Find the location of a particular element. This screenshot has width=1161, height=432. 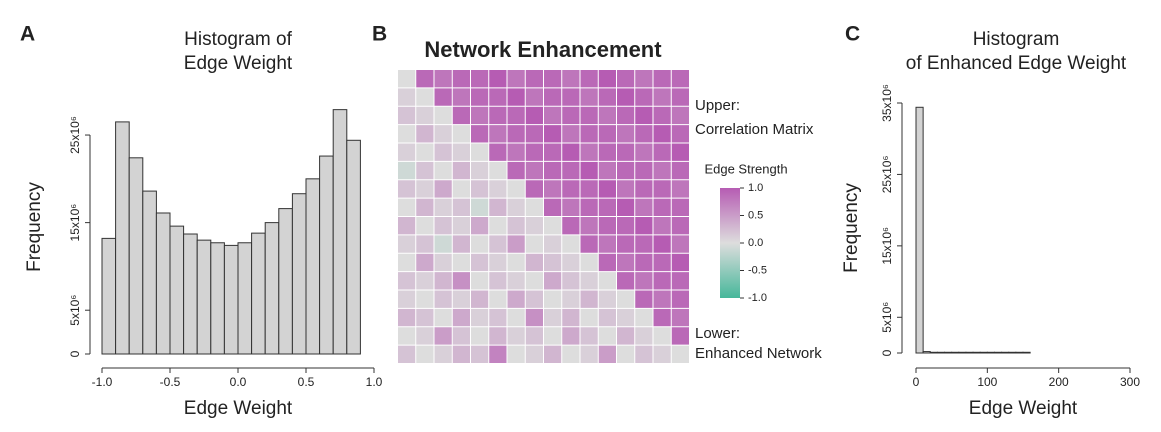

colorbar-title: Edge Strength is located at coordinates (745, 168).